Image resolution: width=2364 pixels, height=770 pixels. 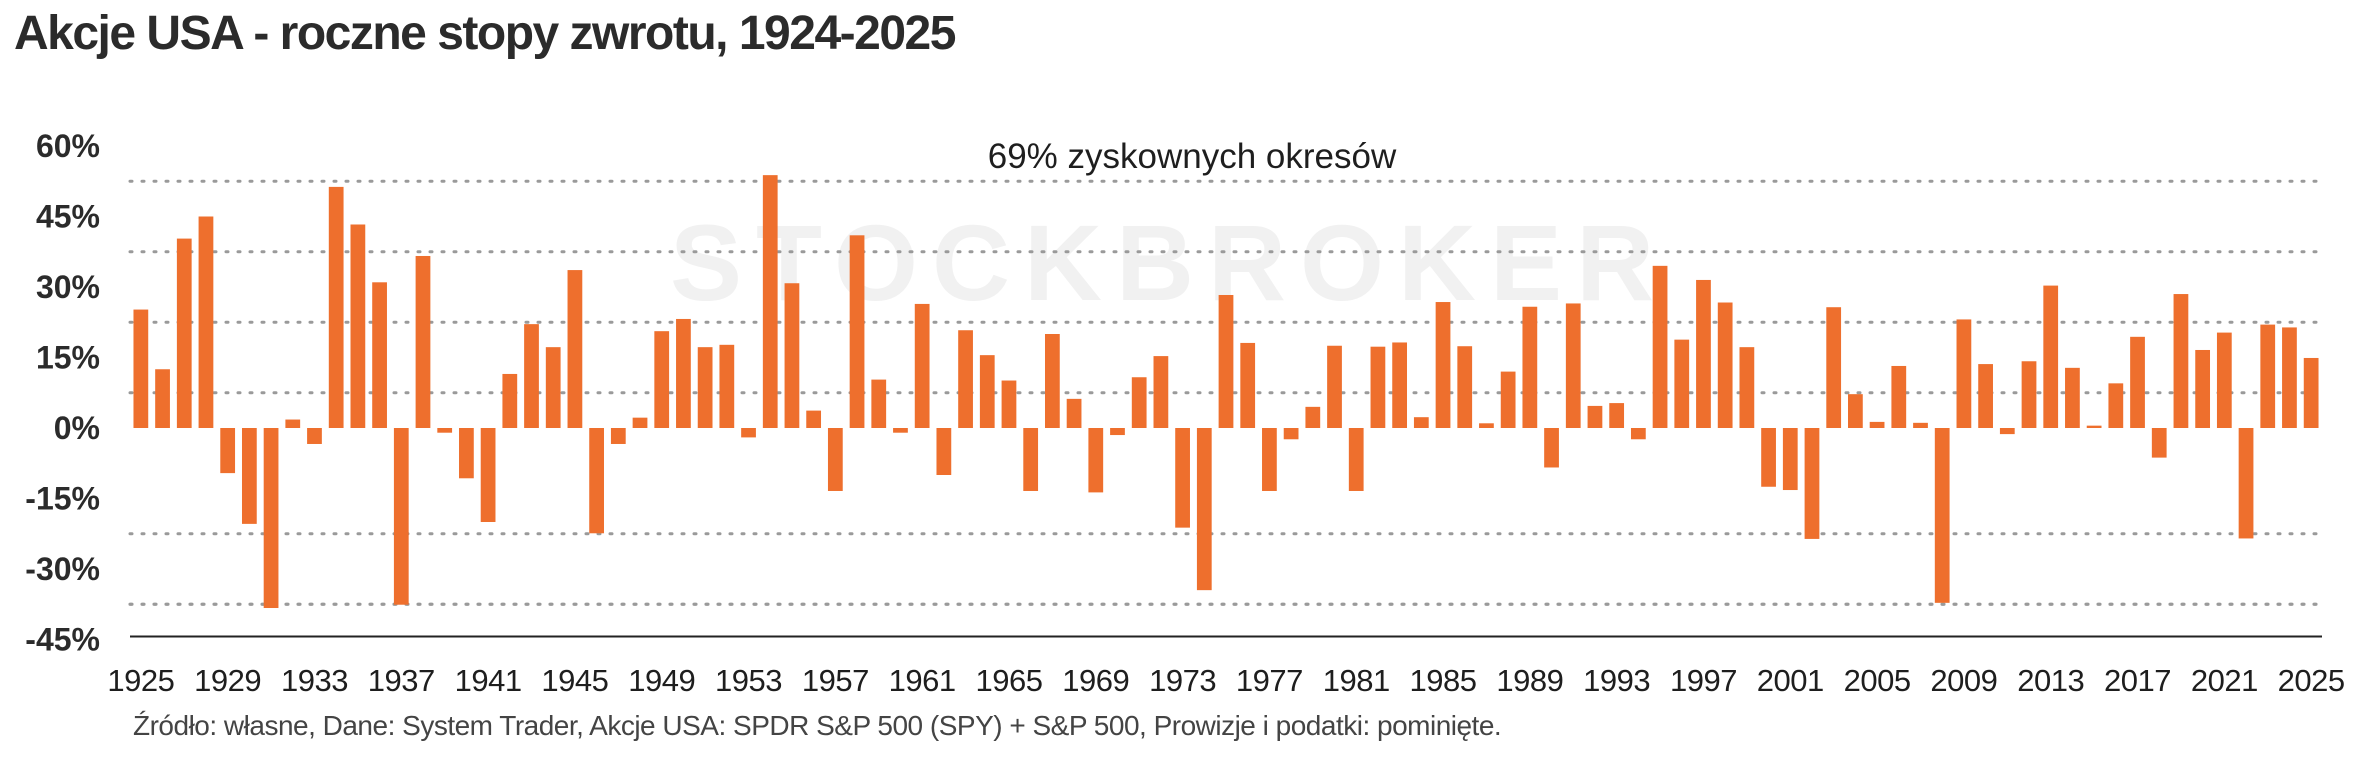 What do you see at coordinates (1790, 459) in the screenshot?
I see `bar-2001` at bounding box center [1790, 459].